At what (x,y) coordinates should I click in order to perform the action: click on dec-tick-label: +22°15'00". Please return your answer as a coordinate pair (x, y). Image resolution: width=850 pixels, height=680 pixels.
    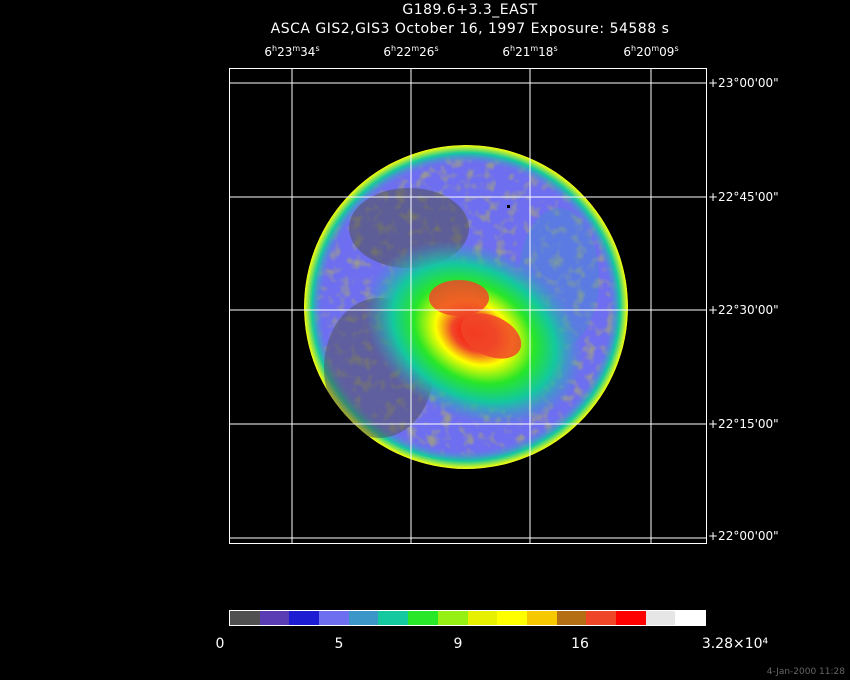
    Looking at the image, I should click on (743, 424).